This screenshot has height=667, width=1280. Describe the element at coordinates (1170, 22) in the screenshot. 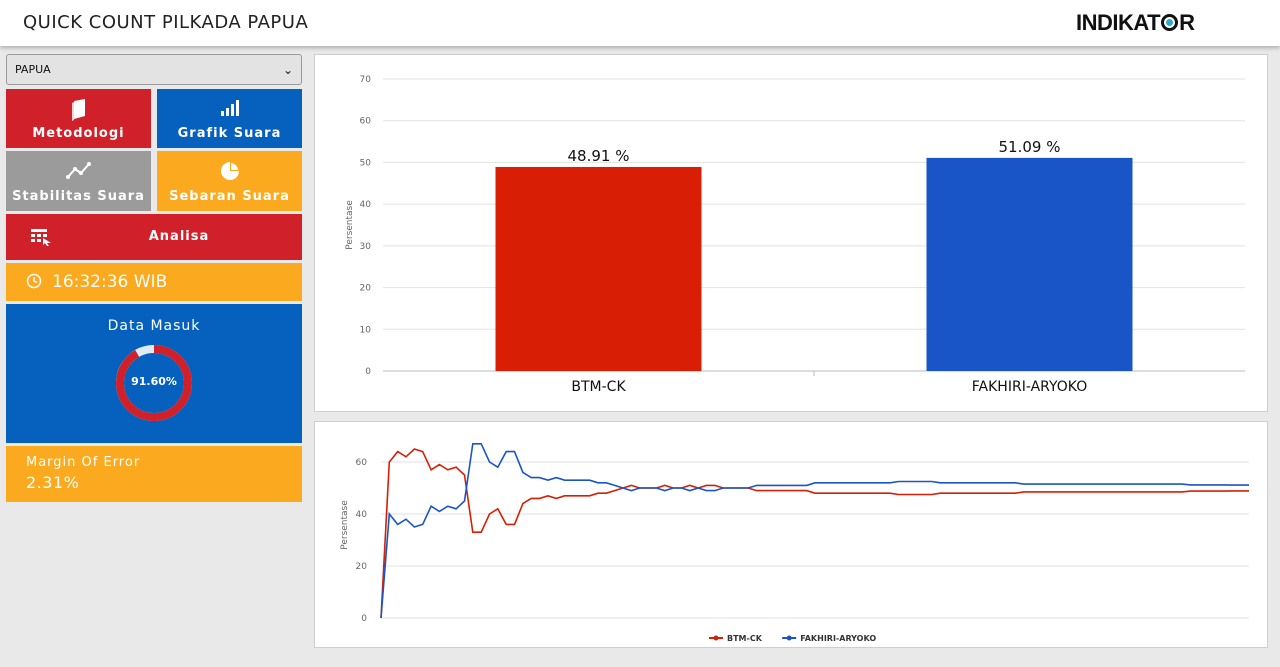

I see `logo-o-icon` at that location.